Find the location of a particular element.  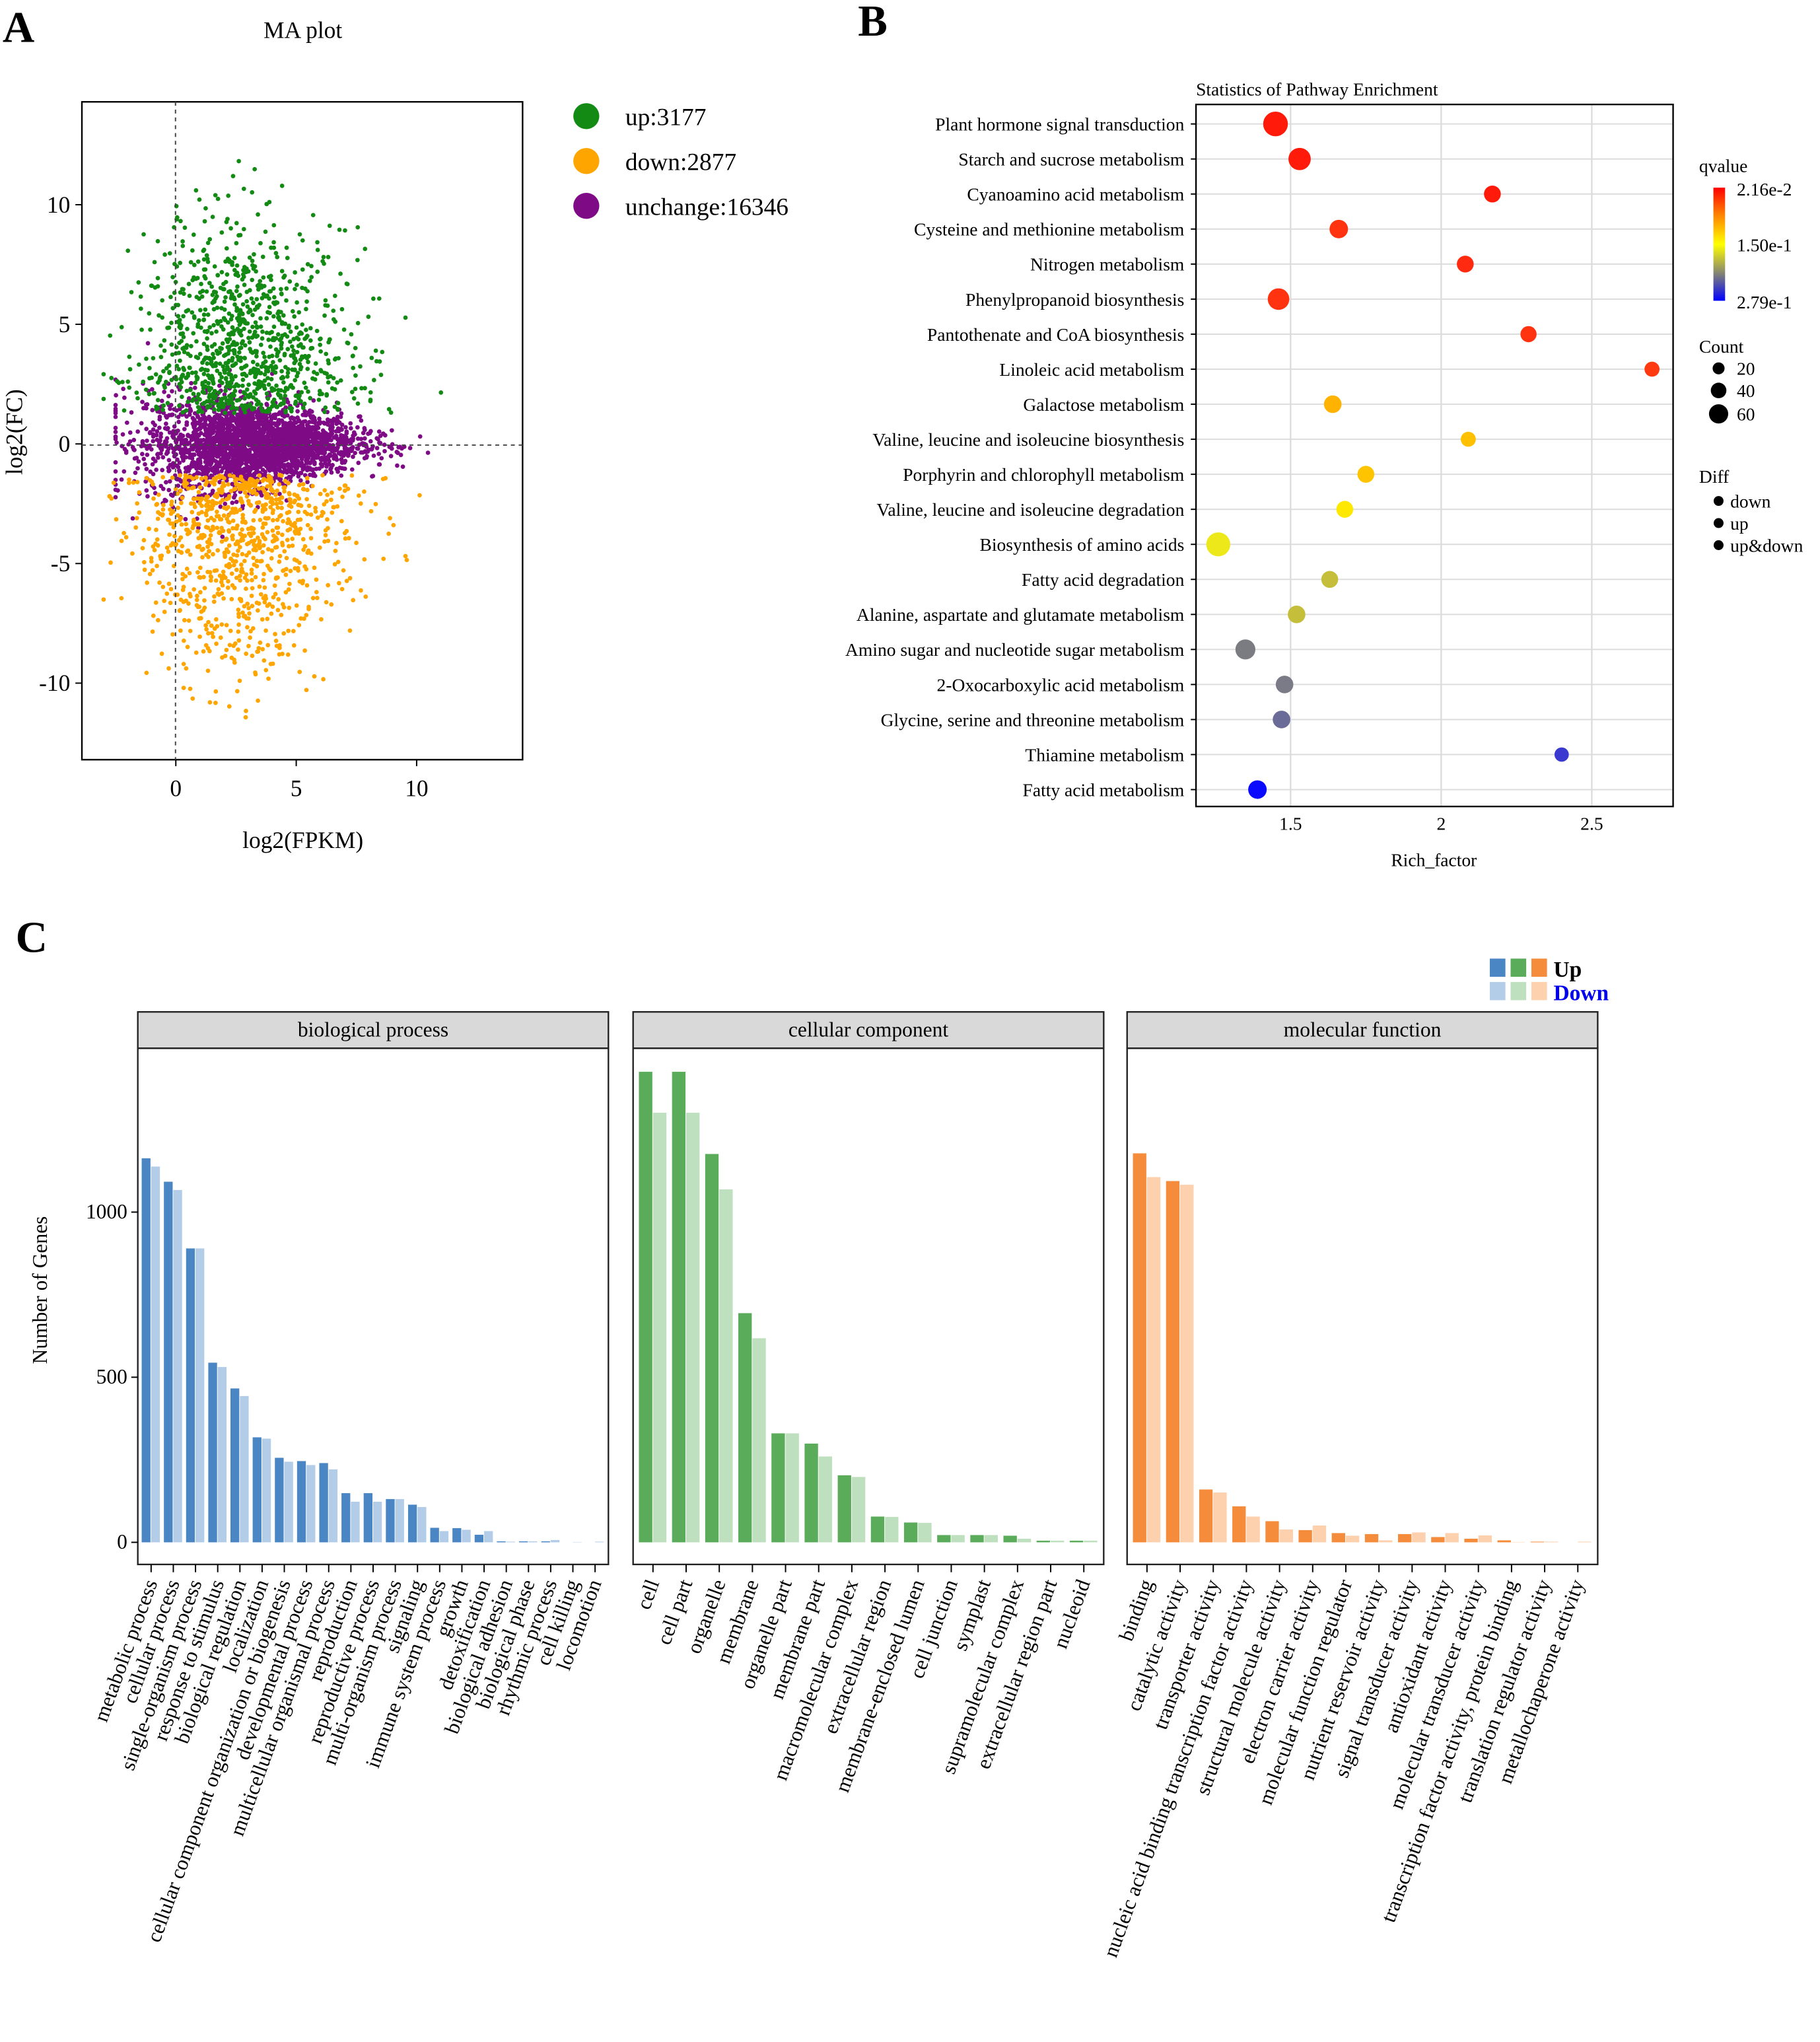

count-legend-dot is located at coordinates (1718, 414).